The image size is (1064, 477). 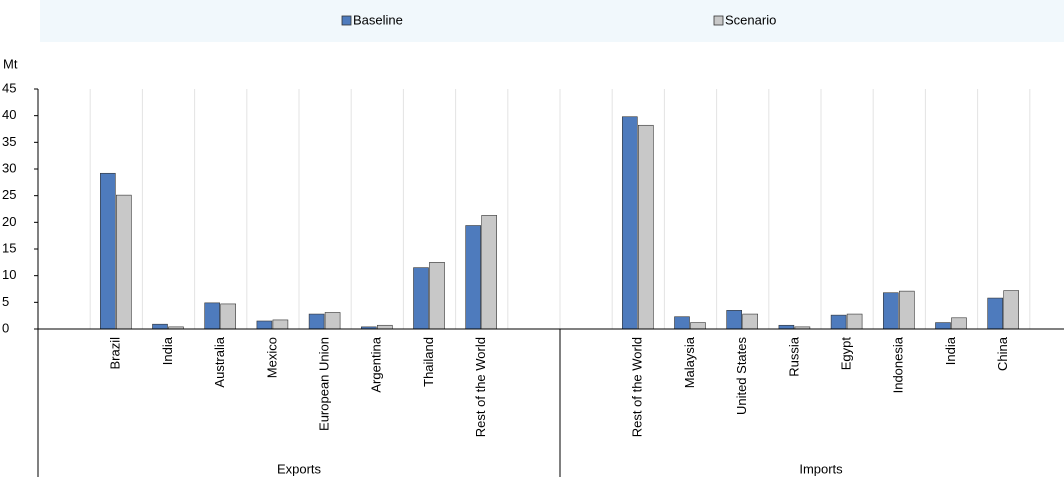 I want to click on legend-label: Scenario, so click(x=750, y=19).